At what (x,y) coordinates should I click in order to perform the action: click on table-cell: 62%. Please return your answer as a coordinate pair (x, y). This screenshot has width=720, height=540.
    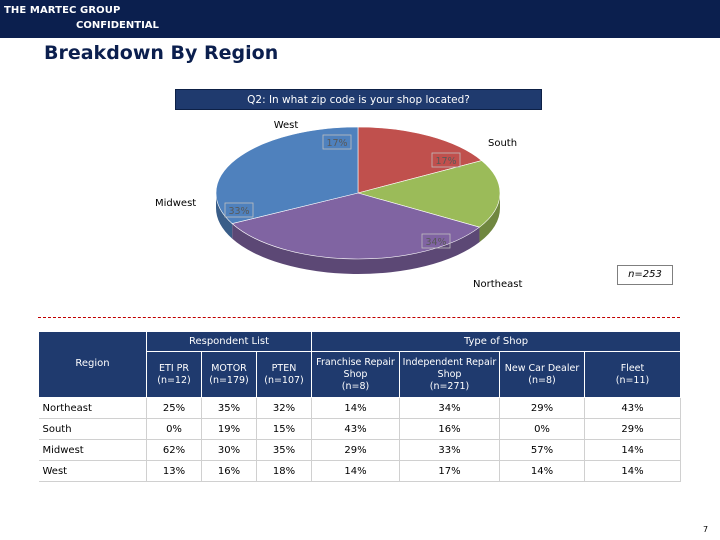
    Looking at the image, I should click on (174, 450).